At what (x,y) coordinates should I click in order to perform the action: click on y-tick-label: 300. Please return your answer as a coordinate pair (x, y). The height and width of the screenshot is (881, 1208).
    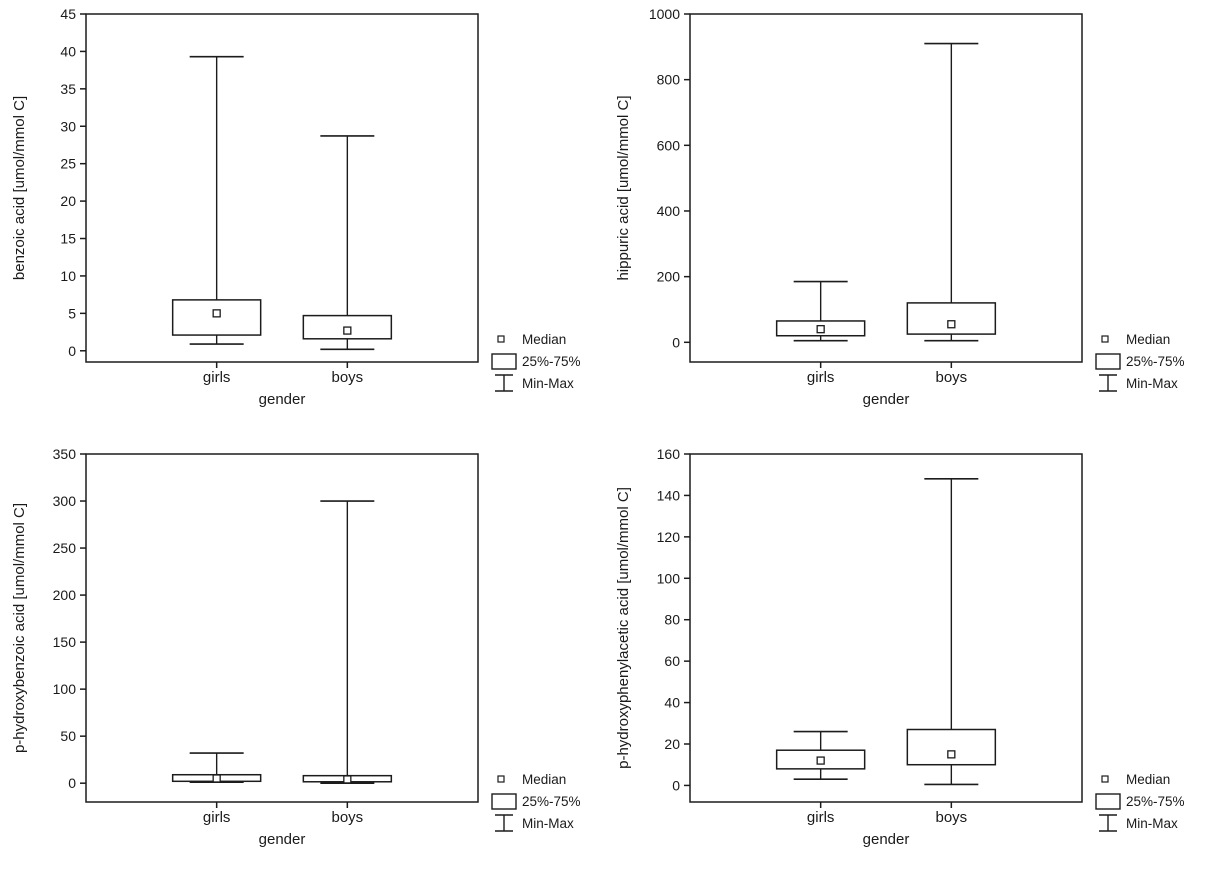
    Looking at the image, I should click on (65, 501).